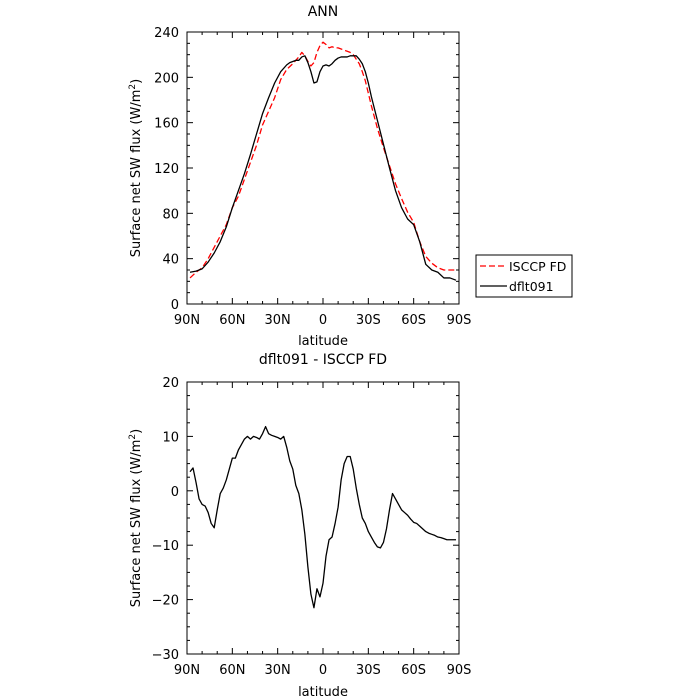 Image resolution: width=700 pixels, height=700 pixels. I want to click on bottom-chart-title: dflt091 - ISCCP FD, so click(323, 360).